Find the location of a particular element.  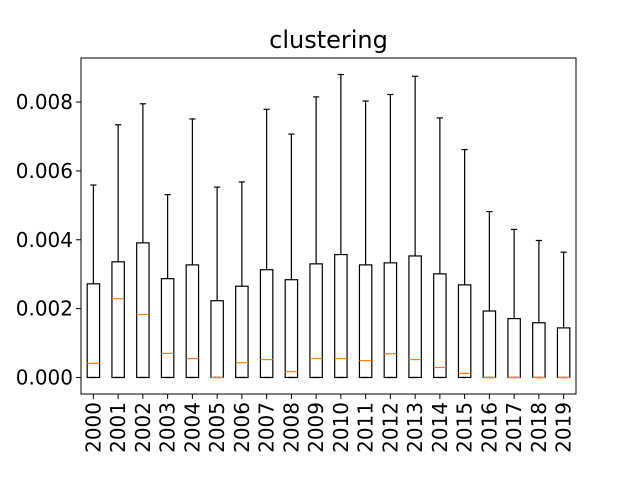

box-2017 is located at coordinates (514, 303).